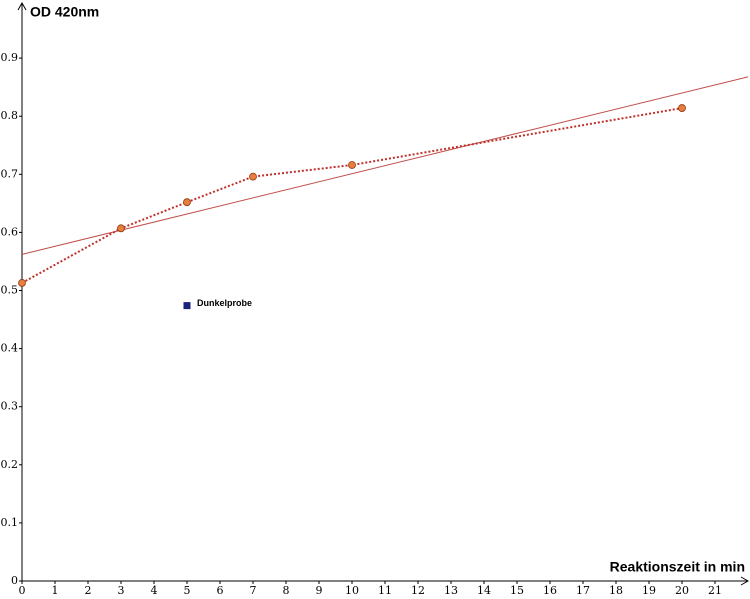  What do you see at coordinates (88, 590) in the screenshot?
I see `x-tick-label: 2` at bounding box center [88, 590].